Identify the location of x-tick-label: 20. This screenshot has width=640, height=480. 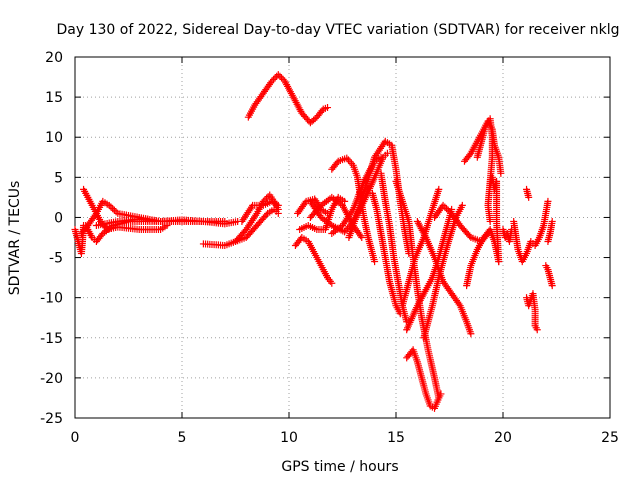
(503, 438).